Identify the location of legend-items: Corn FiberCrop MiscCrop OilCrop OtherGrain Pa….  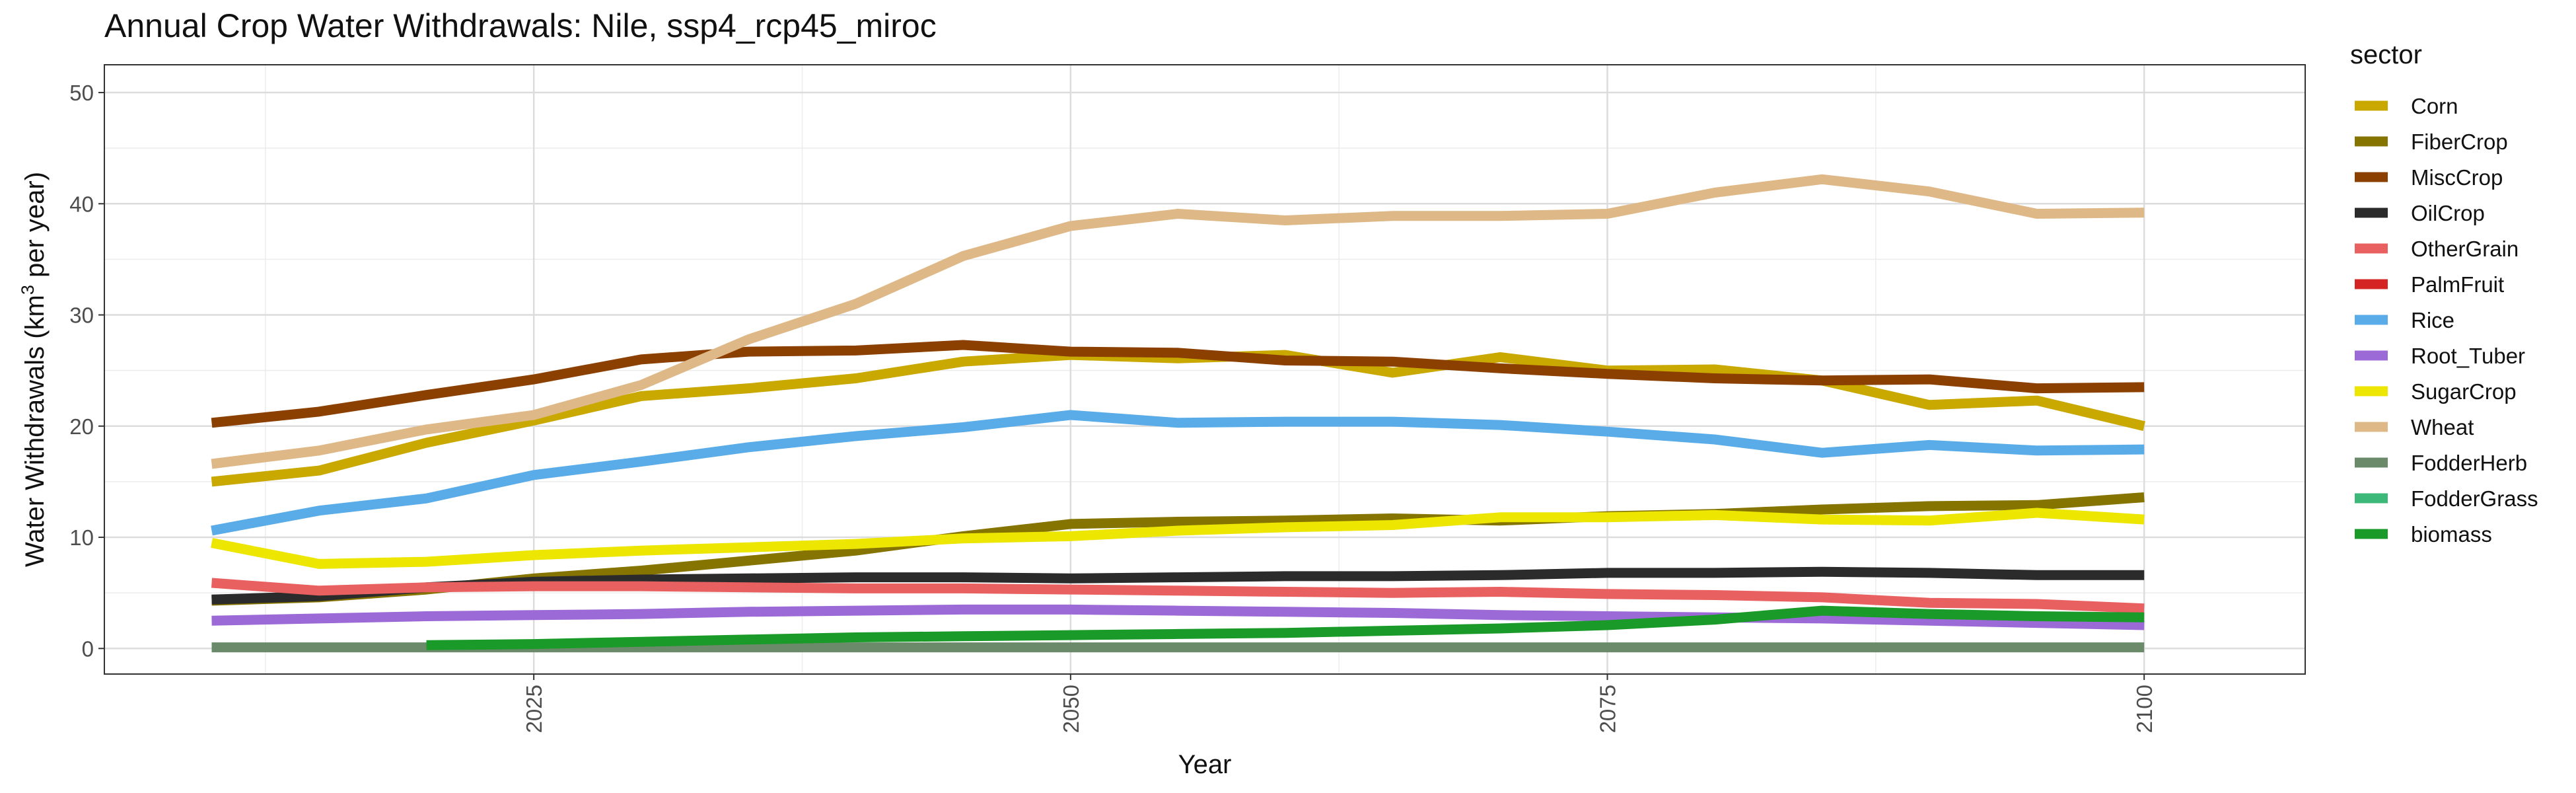
(2447, 321).